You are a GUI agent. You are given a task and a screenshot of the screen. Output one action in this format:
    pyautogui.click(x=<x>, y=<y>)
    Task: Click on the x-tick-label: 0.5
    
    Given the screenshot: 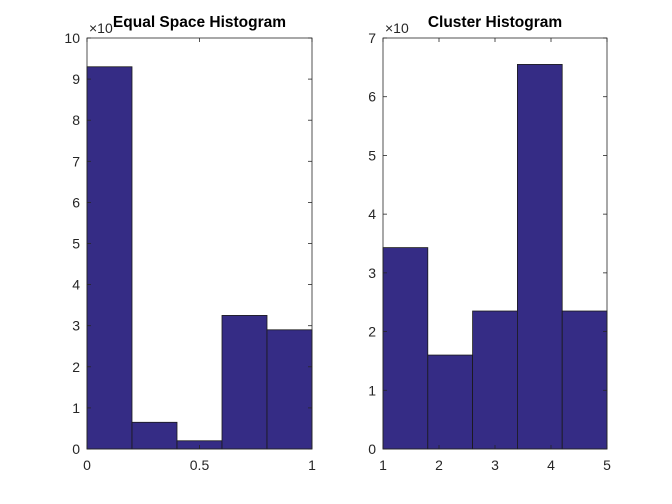 What is the action you would take?
    pyautogui.click(x=200, y=465)
    